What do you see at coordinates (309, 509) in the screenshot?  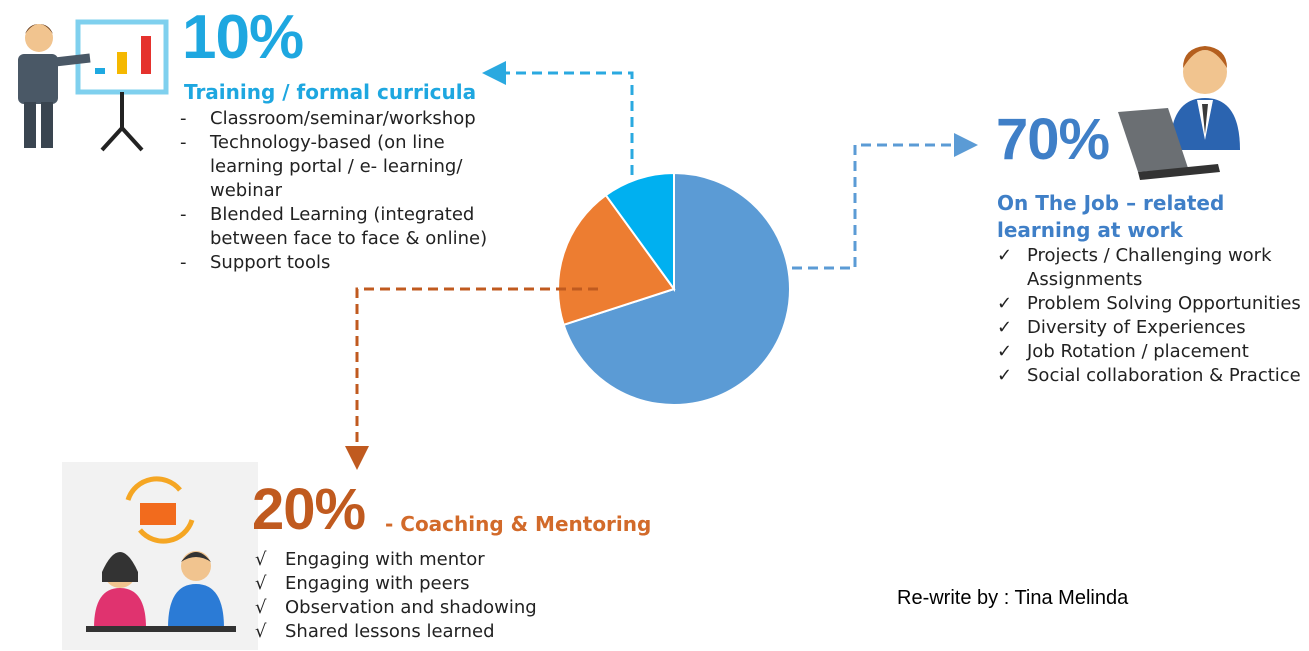 I see `pct-label: 20%` at bounding box center [309, 509].